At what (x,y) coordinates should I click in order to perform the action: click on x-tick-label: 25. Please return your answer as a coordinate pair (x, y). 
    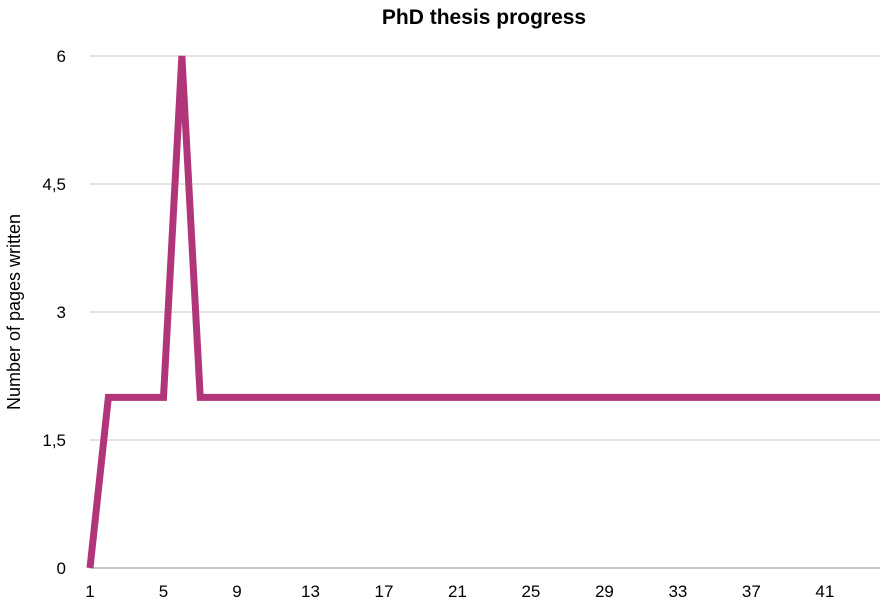
    Looking at the image, I should click on (530, 591).